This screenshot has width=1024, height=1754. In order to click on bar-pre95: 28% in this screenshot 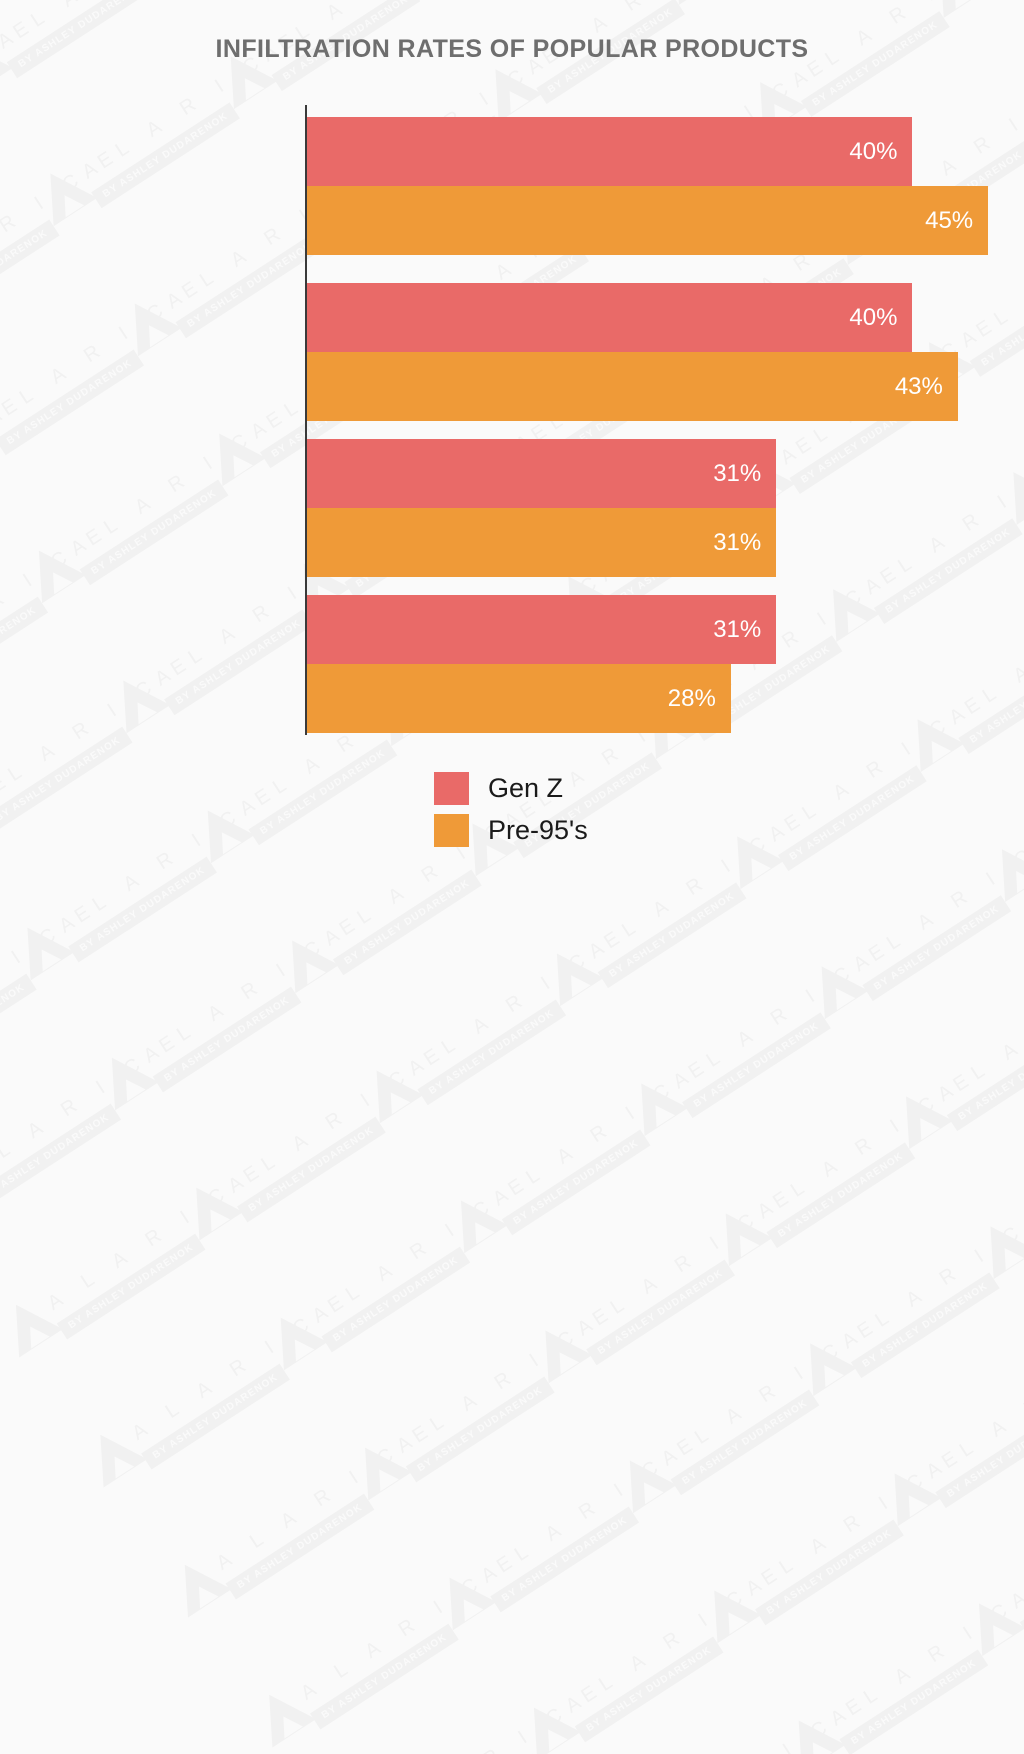, I will do `click(519, 698)`.